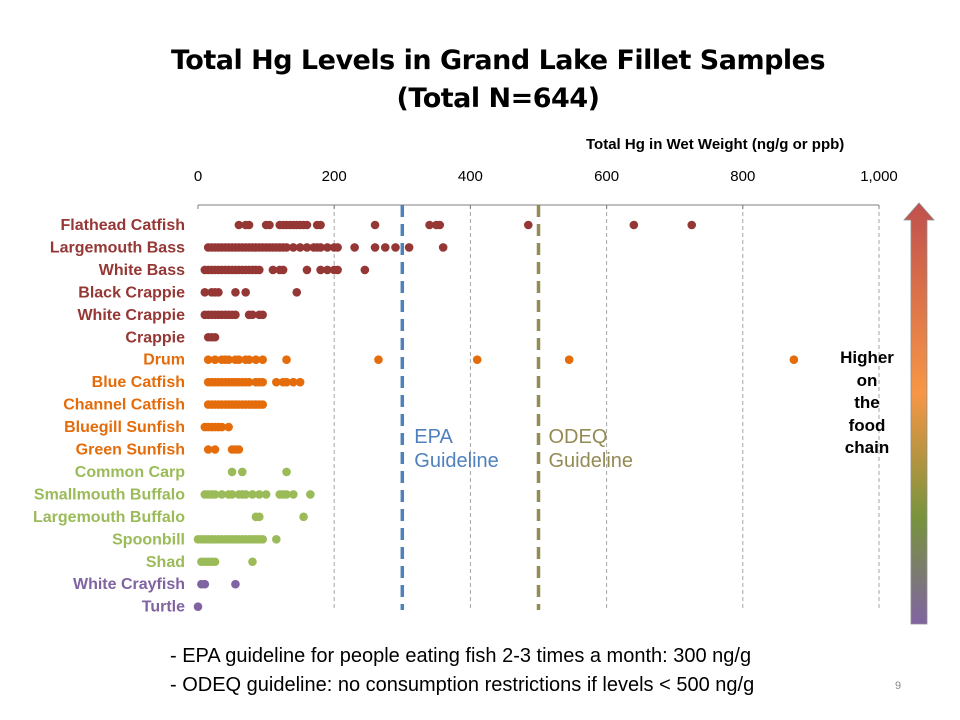  What do you see at coordinates (898, 686) in the screenshot?
I see `slide-number: 9` at bounding box center [898, 686].